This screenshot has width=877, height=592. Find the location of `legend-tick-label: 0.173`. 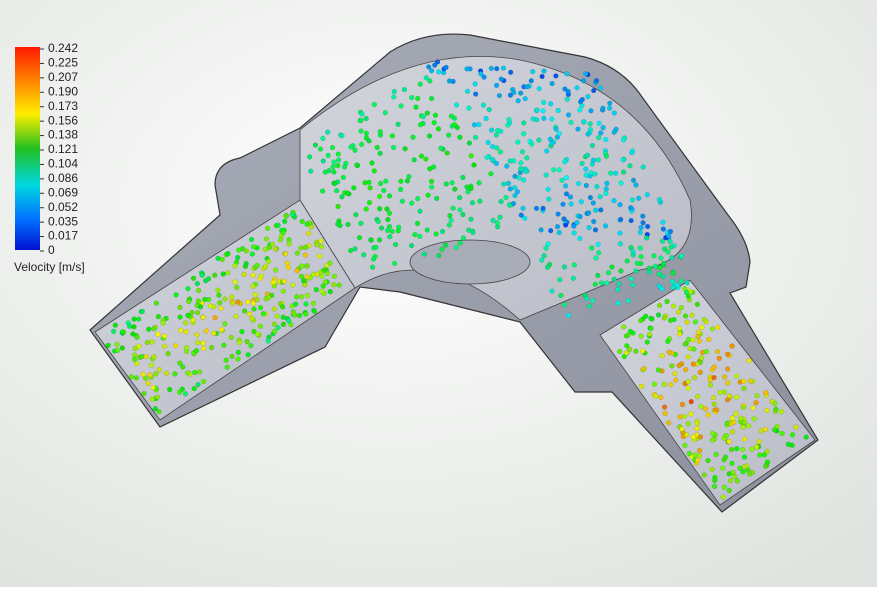

legend-tick-label: 0.173 is located at coordinates (63, 106).